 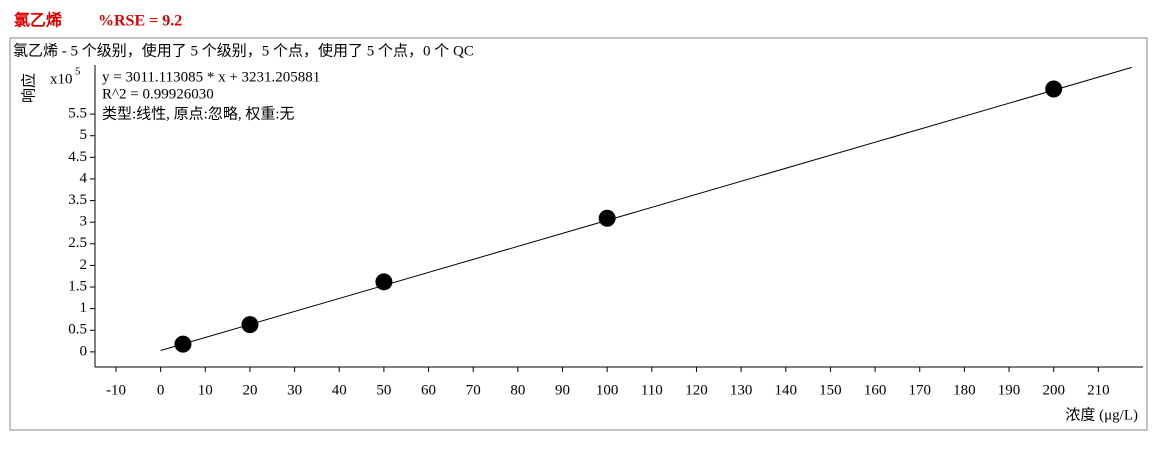 I want to click on rse-label: %RSE = 9.2, so click(x=140, y=21).